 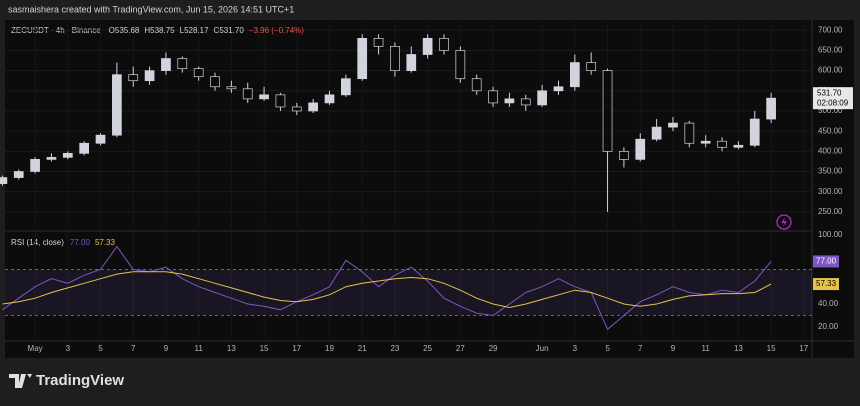 I want to click on x-tick-label: 25, so click(x=427, y=348).